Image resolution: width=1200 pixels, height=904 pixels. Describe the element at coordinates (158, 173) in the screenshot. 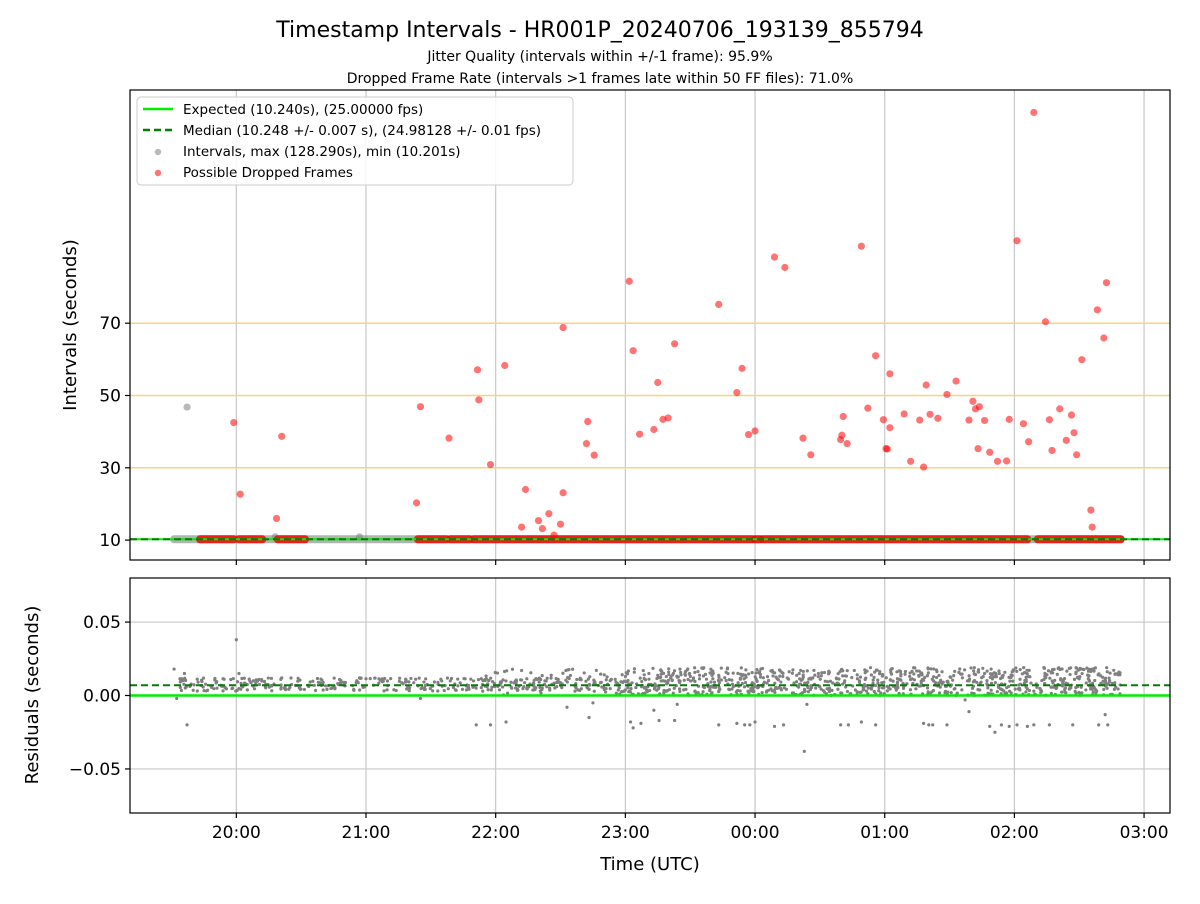

I see `legend-dropped-swatch` at that location.